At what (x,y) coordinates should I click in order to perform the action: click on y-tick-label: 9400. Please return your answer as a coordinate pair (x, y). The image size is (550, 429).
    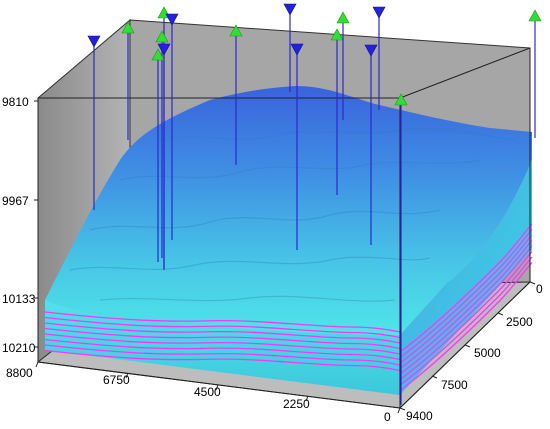
    Looking at the image, I should click on (419, 416).